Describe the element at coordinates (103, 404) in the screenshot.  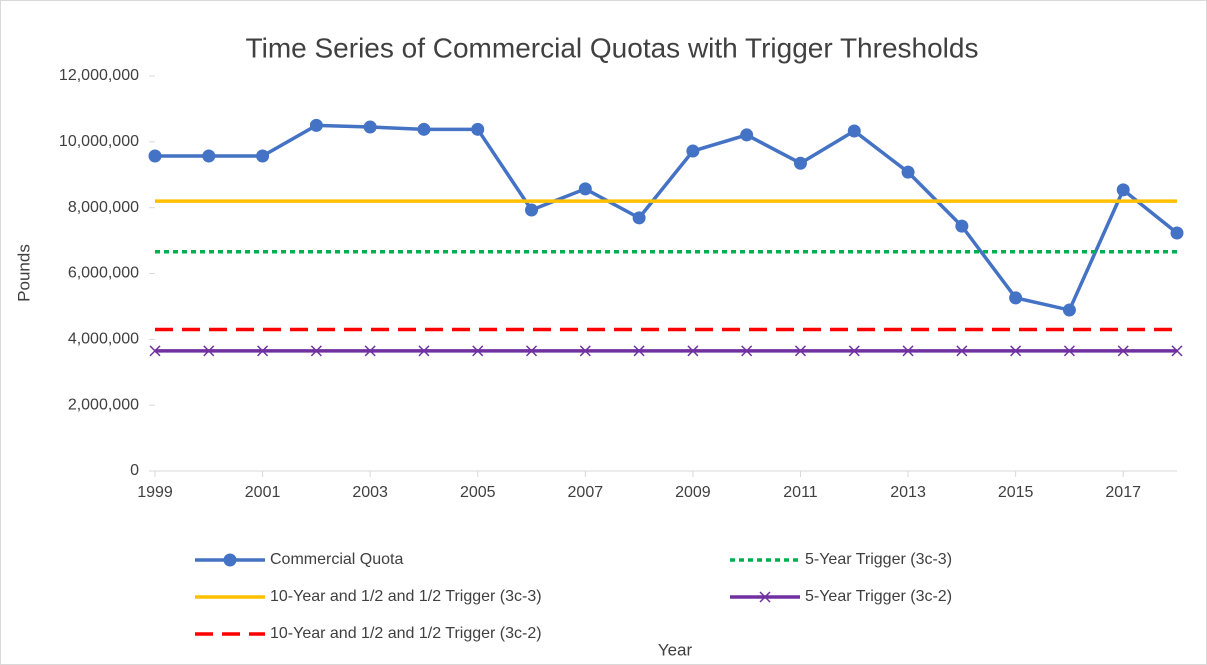
I see `y-tick-label: 2,000,000` at that location.